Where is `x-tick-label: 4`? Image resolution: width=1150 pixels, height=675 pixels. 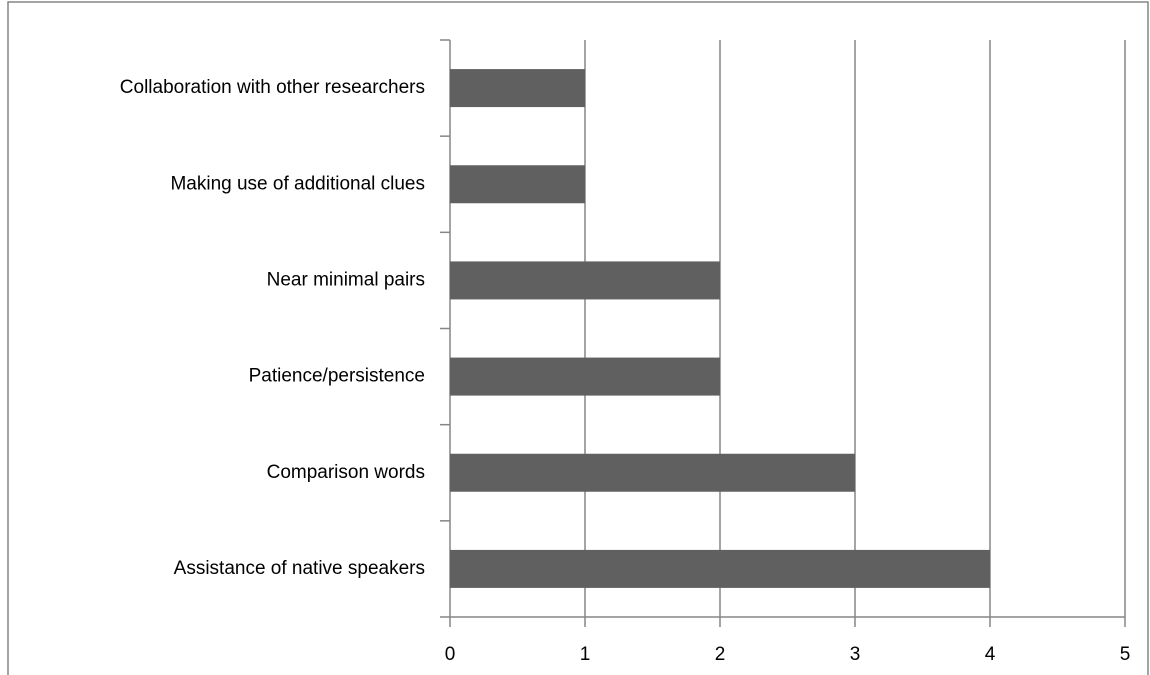 x-tick-label: 4 is located at coordinates (990, 654).